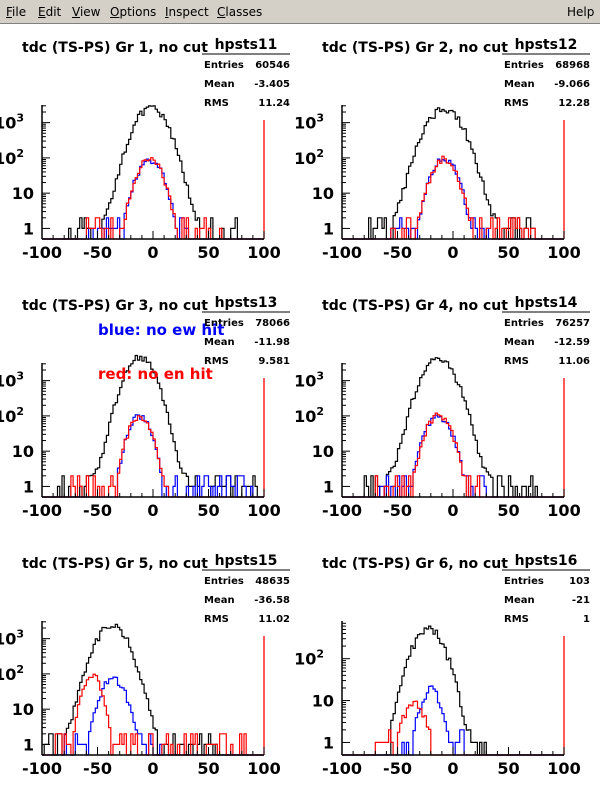 The image size is (600, 800). I want to click on stats-value: 78066, so click(272, 323).